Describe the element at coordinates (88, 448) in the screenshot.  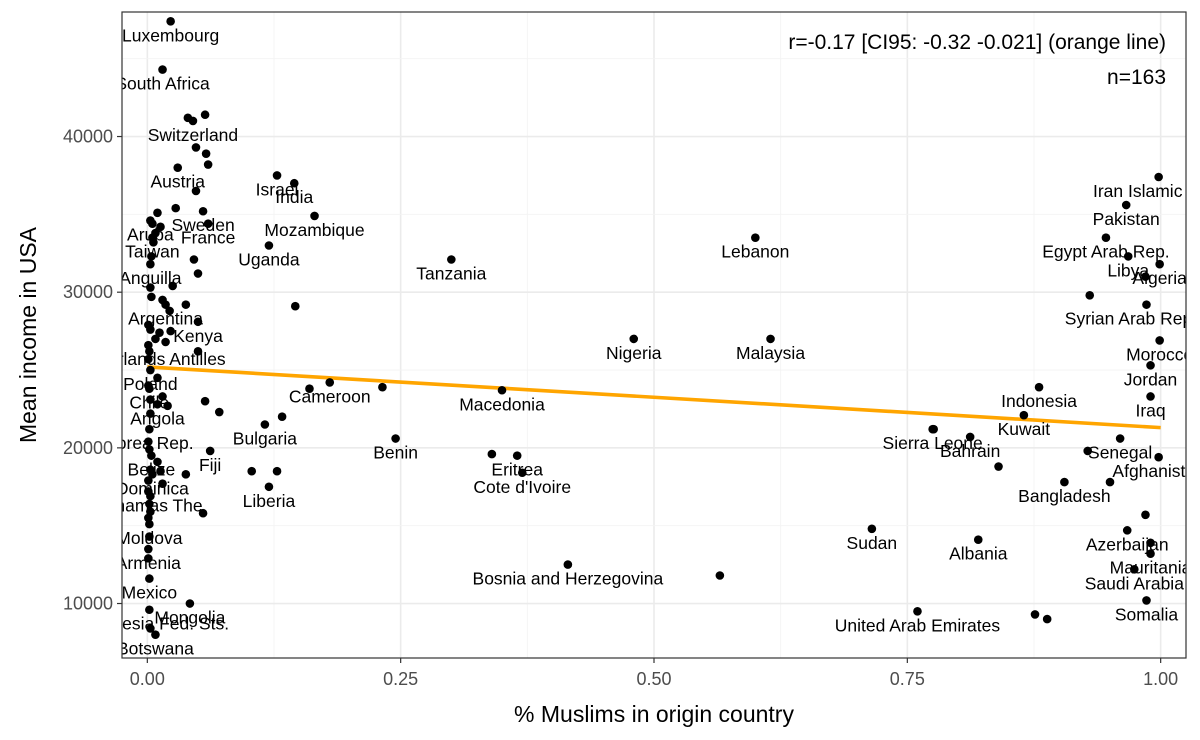
I see `y-tick-label: 20000` at that location.